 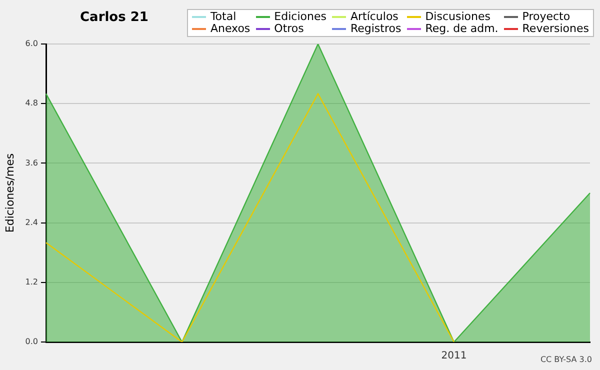 I want to click on legend-label: Reversiones, so click(x=555, y=28).